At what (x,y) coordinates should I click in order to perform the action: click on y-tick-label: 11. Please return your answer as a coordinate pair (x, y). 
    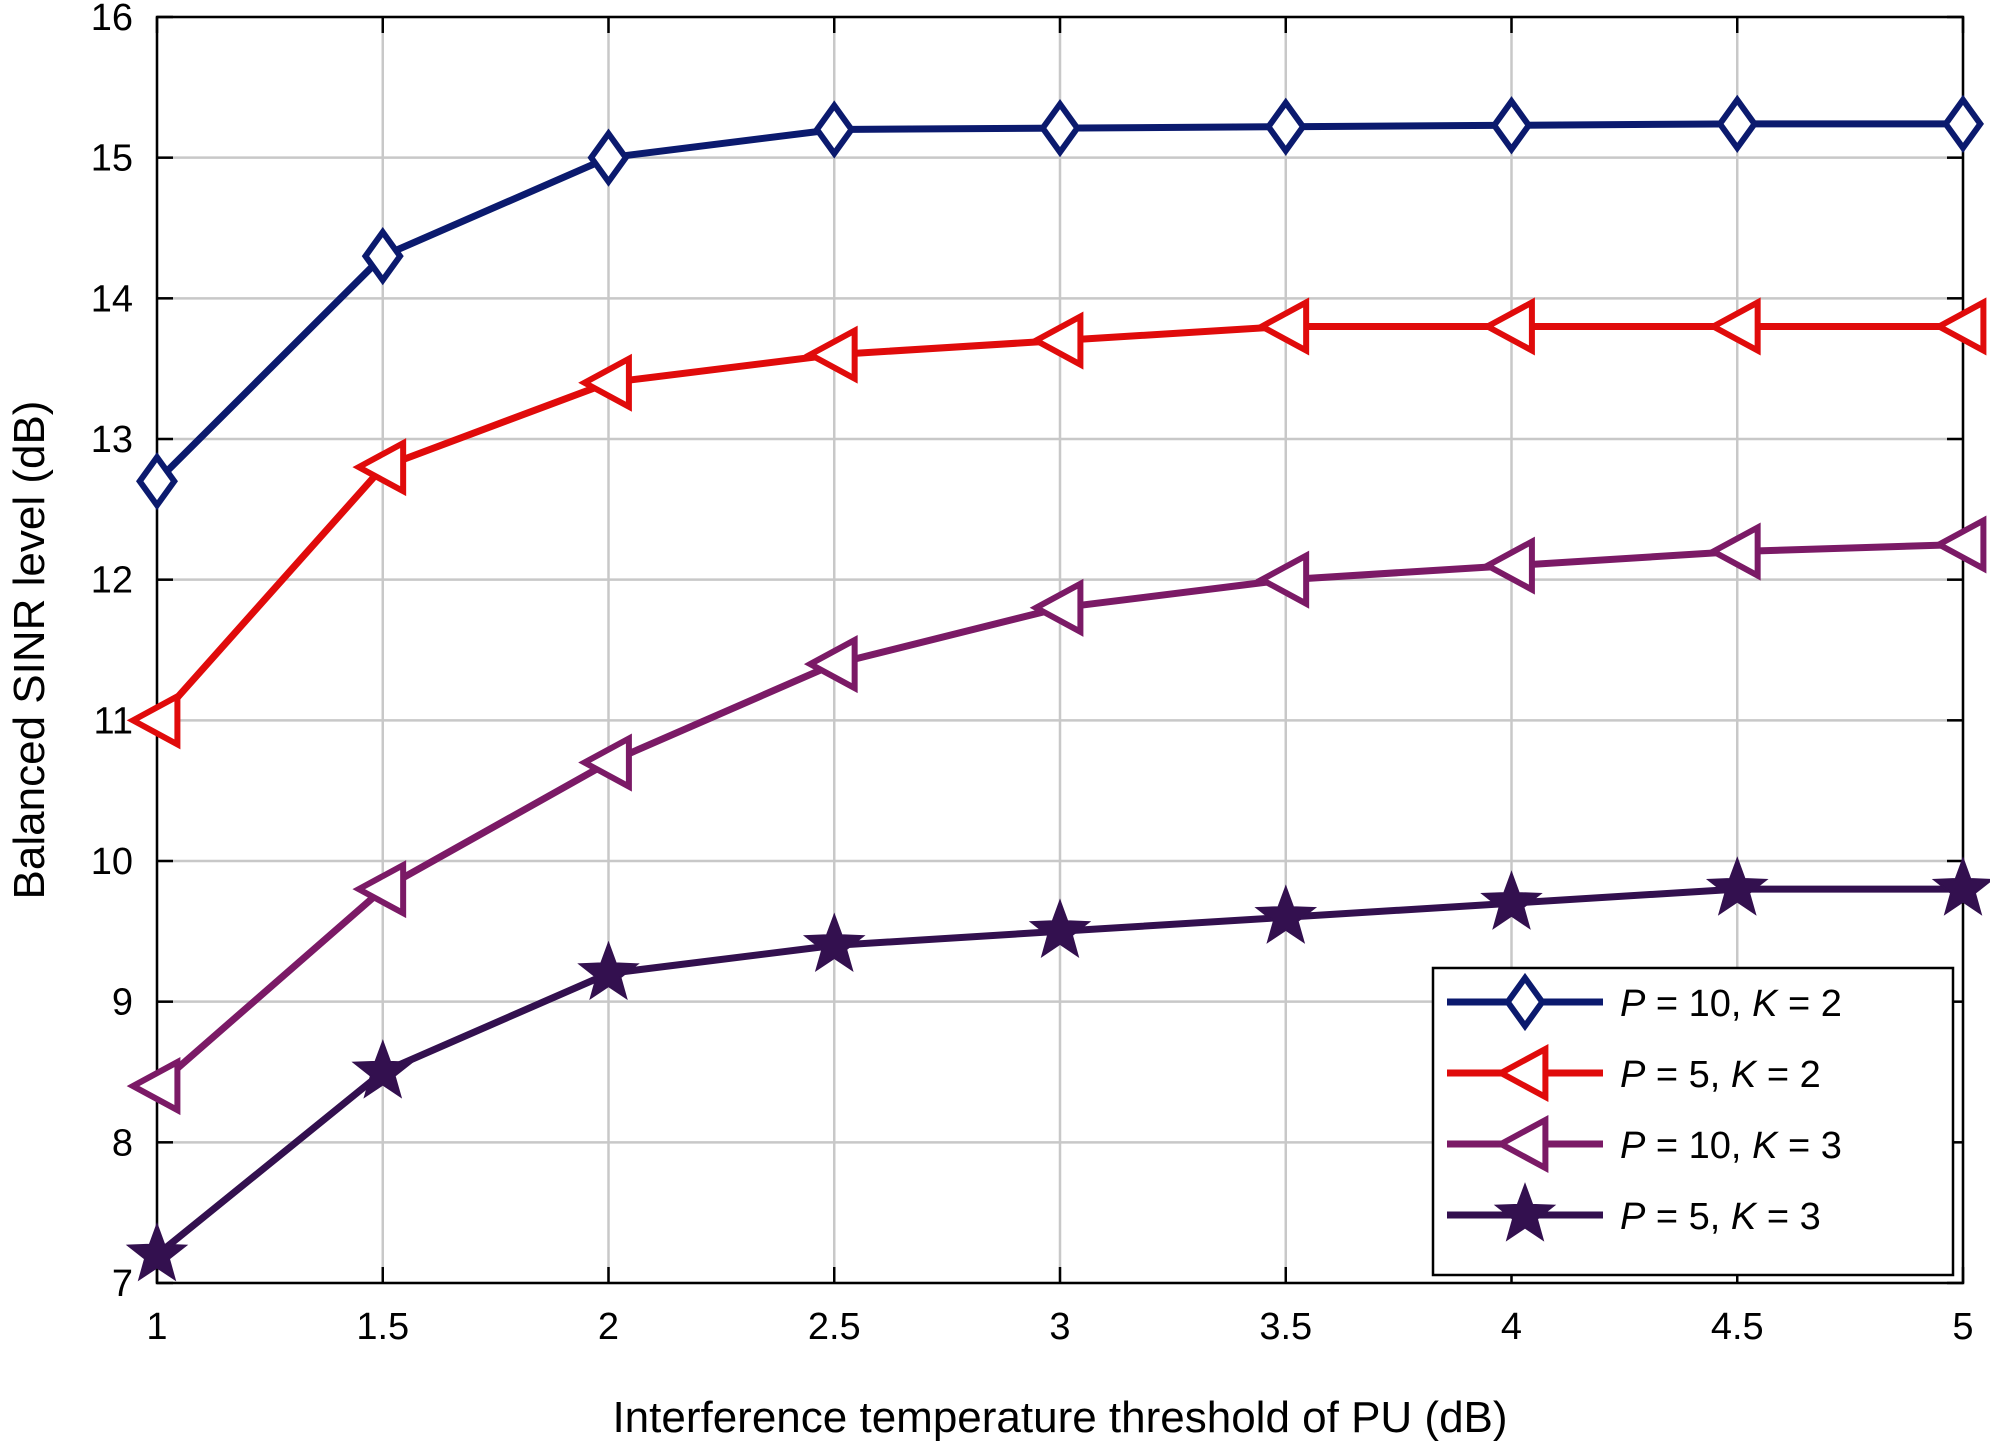
    Looking at the image, I should click on (113, 721).